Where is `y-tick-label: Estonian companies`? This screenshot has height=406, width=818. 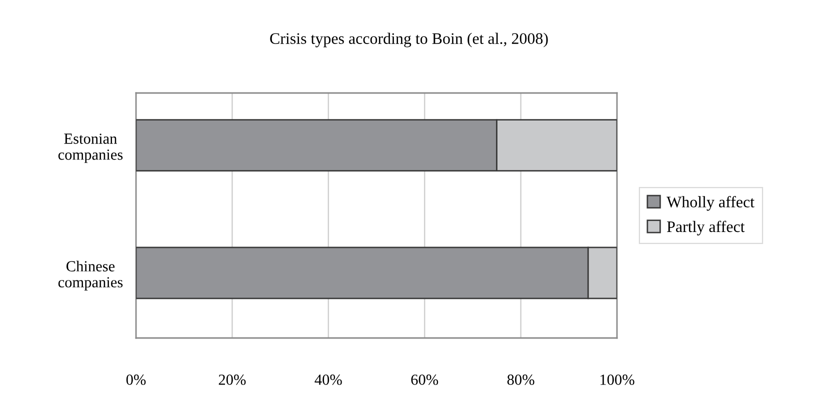
y-tick-label: Estonian companies is located at coordinates (90, 148).